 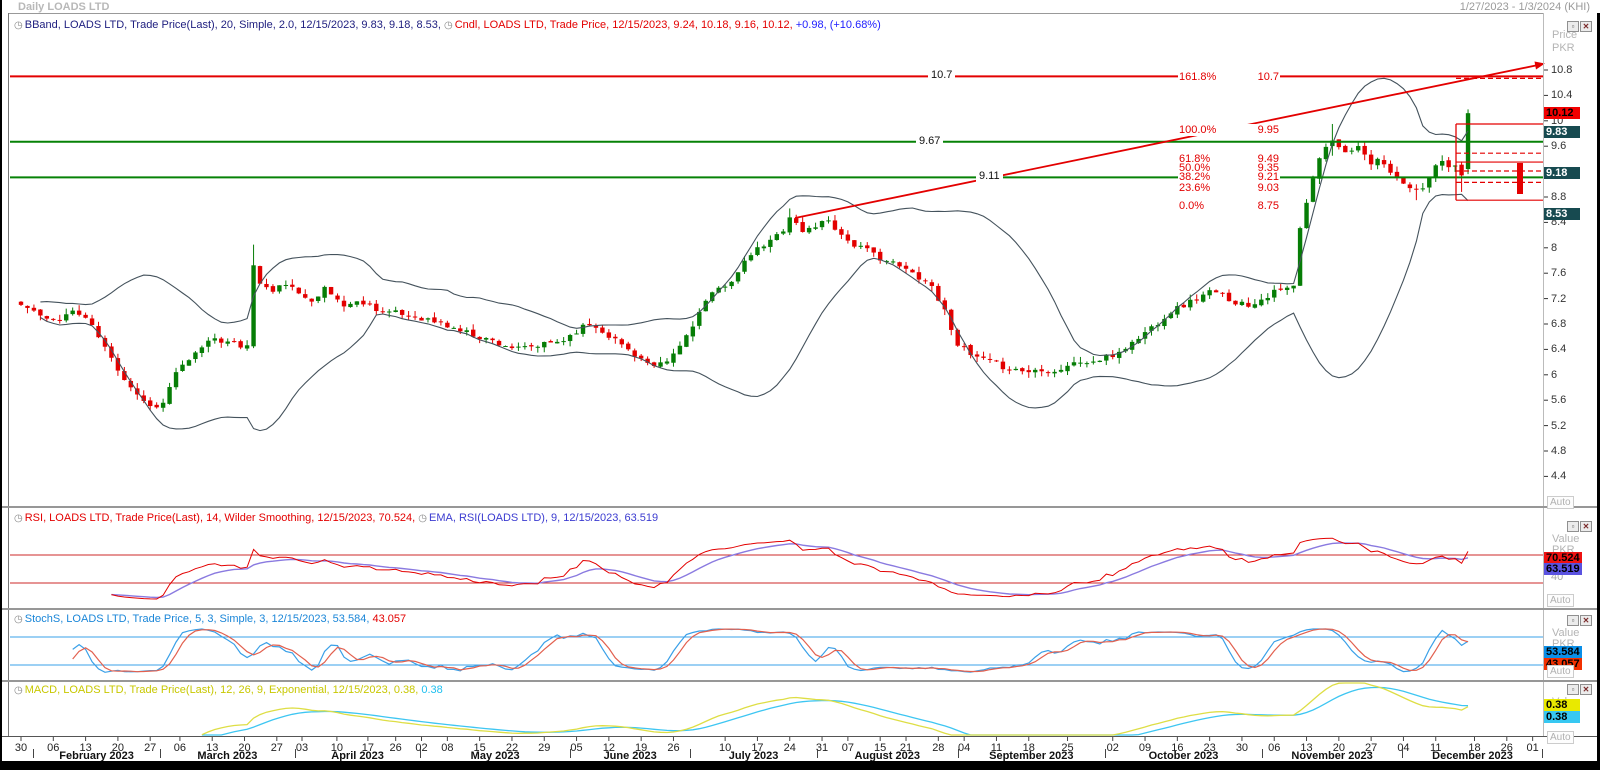 I want to click on level-label-10.7: 10.7, so click(x=942, y=75).